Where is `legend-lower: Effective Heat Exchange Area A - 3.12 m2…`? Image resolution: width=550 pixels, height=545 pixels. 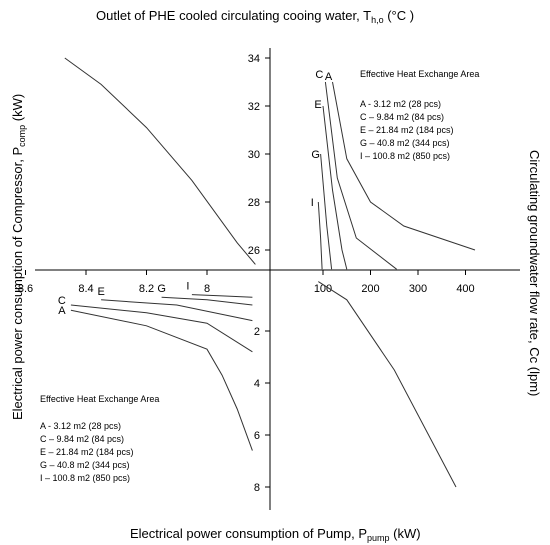
legend-lower: Effective Heat Exchange Area A - 3.12 m2… is located at coordinates (99, 438).